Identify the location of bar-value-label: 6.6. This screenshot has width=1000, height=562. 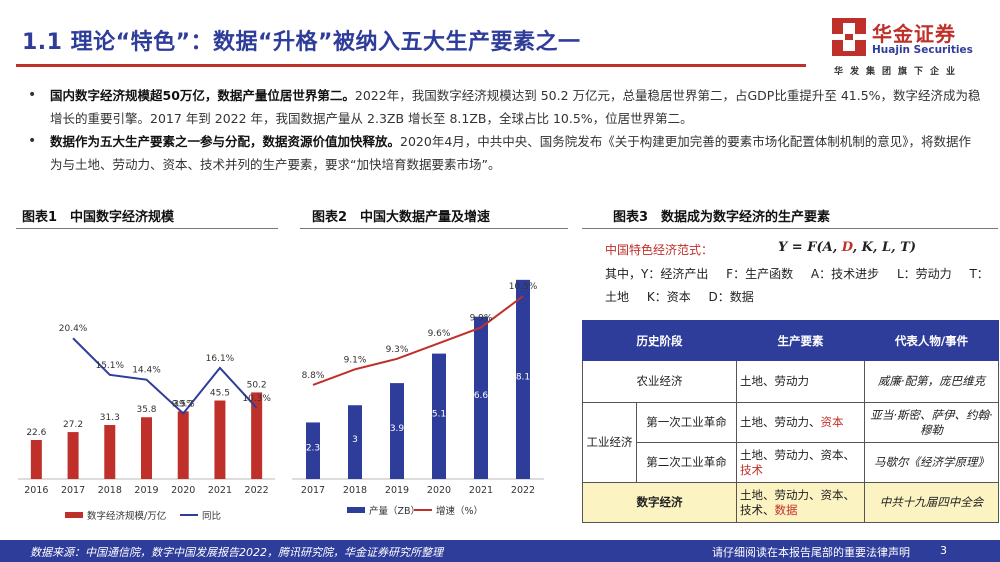
(481, 396).